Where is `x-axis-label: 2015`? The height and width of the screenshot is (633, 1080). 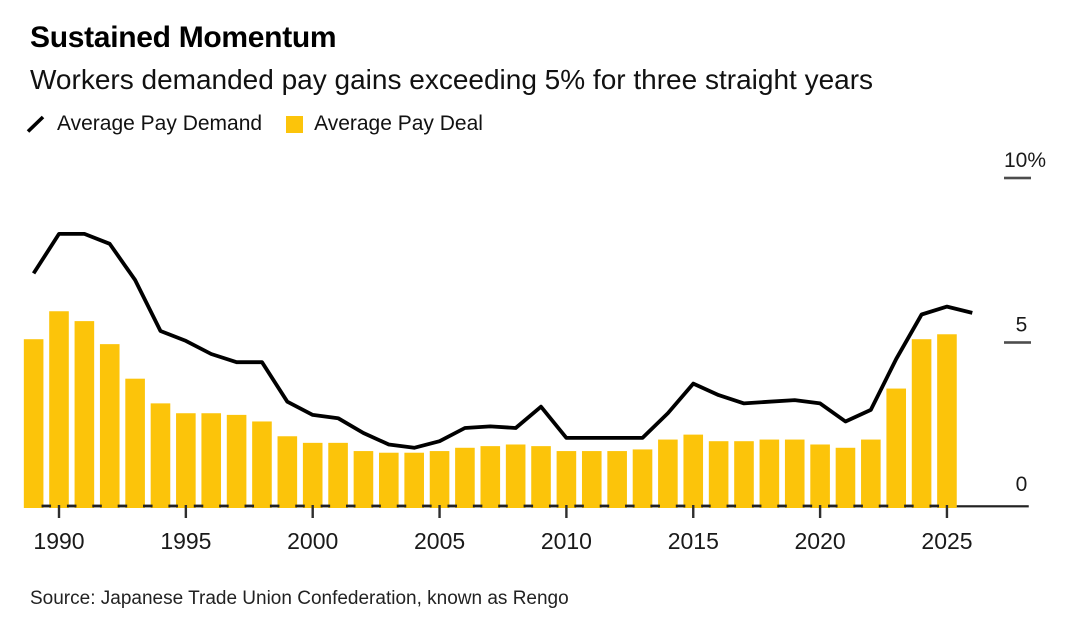
x-axis-label: 2015 is located at coordinates (693, 541).